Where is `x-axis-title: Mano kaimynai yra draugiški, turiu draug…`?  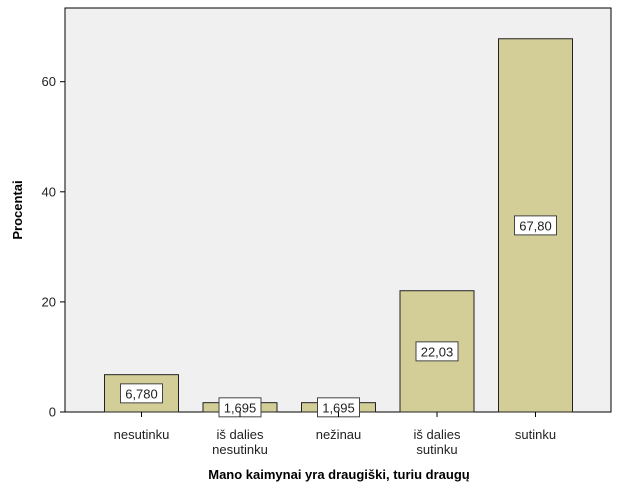 x-axis-title: Mano kaimynai yra draugiški, turiu draug… is located at coordinates (339, 474).